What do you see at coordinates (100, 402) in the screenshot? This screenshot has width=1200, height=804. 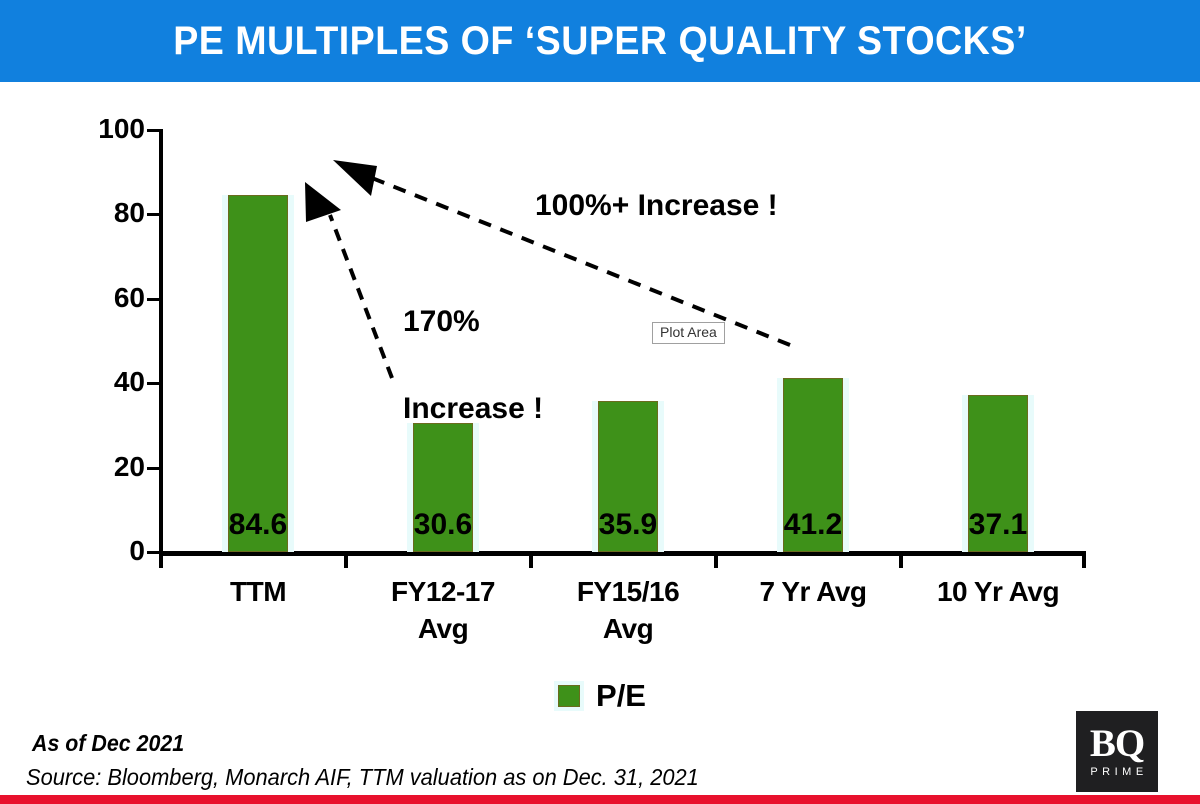 I see `y-axis-tick-labels: 100 80 60 40 20 0` at bounding box center [100, 402].